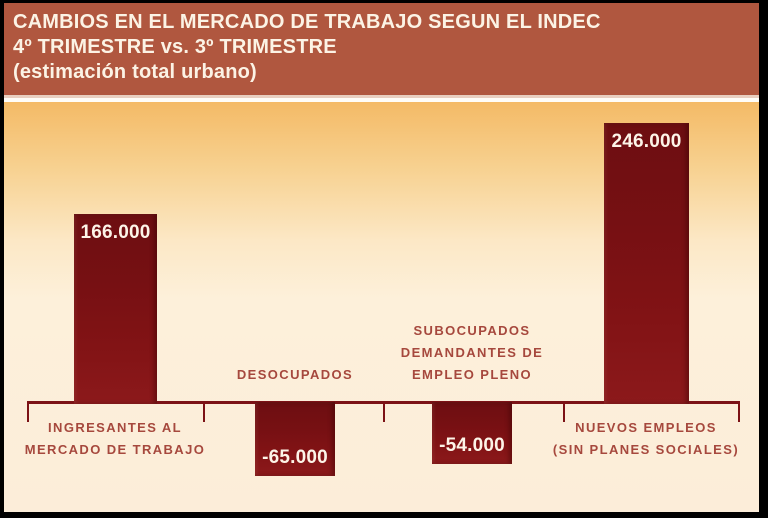  Describe the element at coordinates (646, 141) in the screenshot. I see `value-label-nuevos-empleos-sin-planes-sociales: 246.000` at that location.